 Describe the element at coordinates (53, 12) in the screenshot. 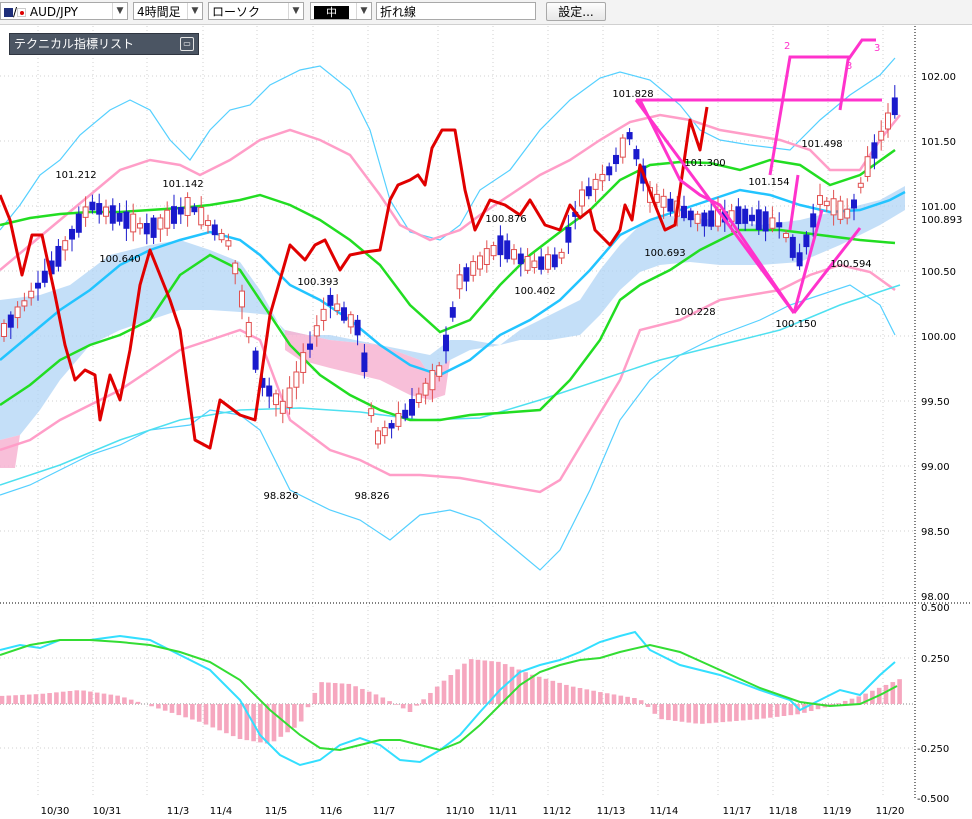

I see `symbol-label: AUD/JPY` at that location.